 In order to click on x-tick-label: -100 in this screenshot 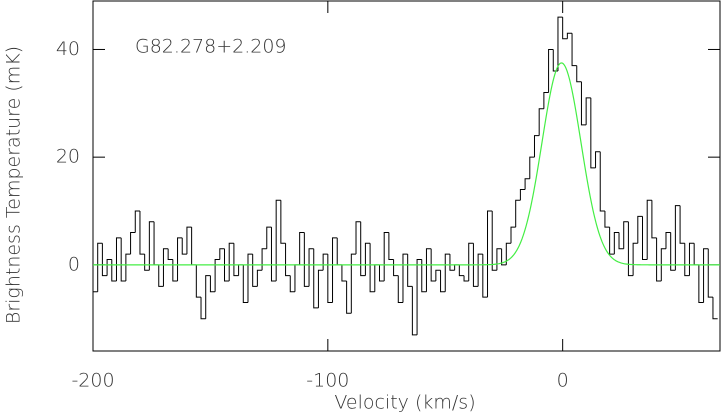, I will do `click(327, 381)`.